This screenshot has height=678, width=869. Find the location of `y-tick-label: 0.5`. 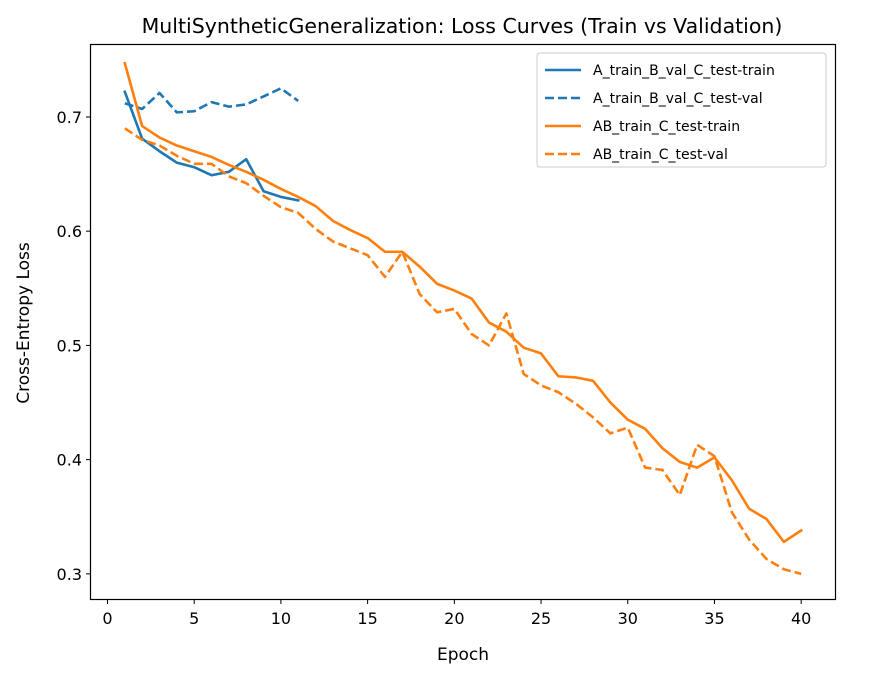

y-tick-label: 0.5 is located at coordinates (69, 345).